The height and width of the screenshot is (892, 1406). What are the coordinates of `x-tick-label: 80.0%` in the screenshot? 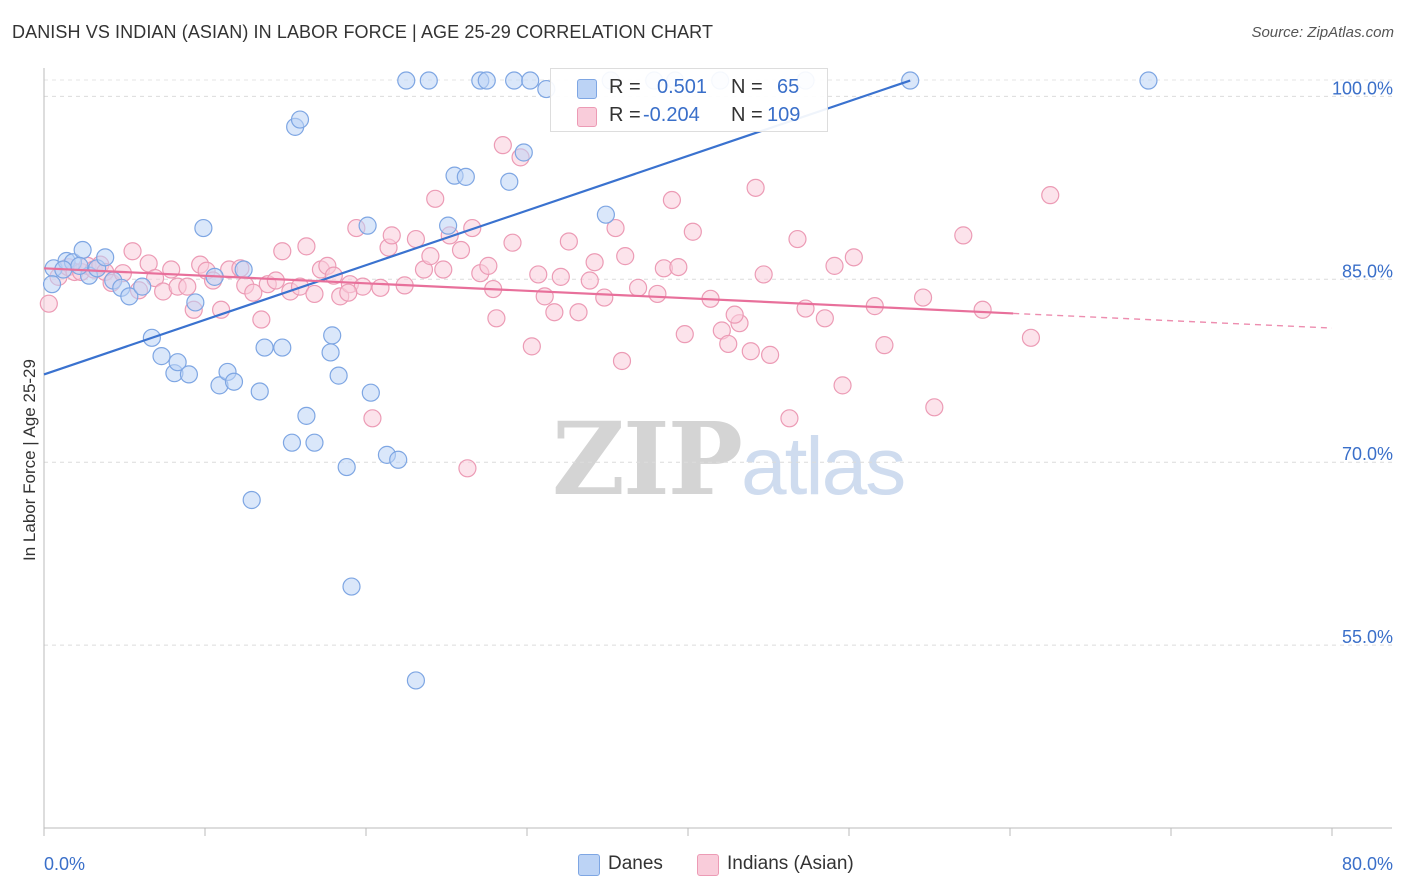 It's located at (1367, 864).